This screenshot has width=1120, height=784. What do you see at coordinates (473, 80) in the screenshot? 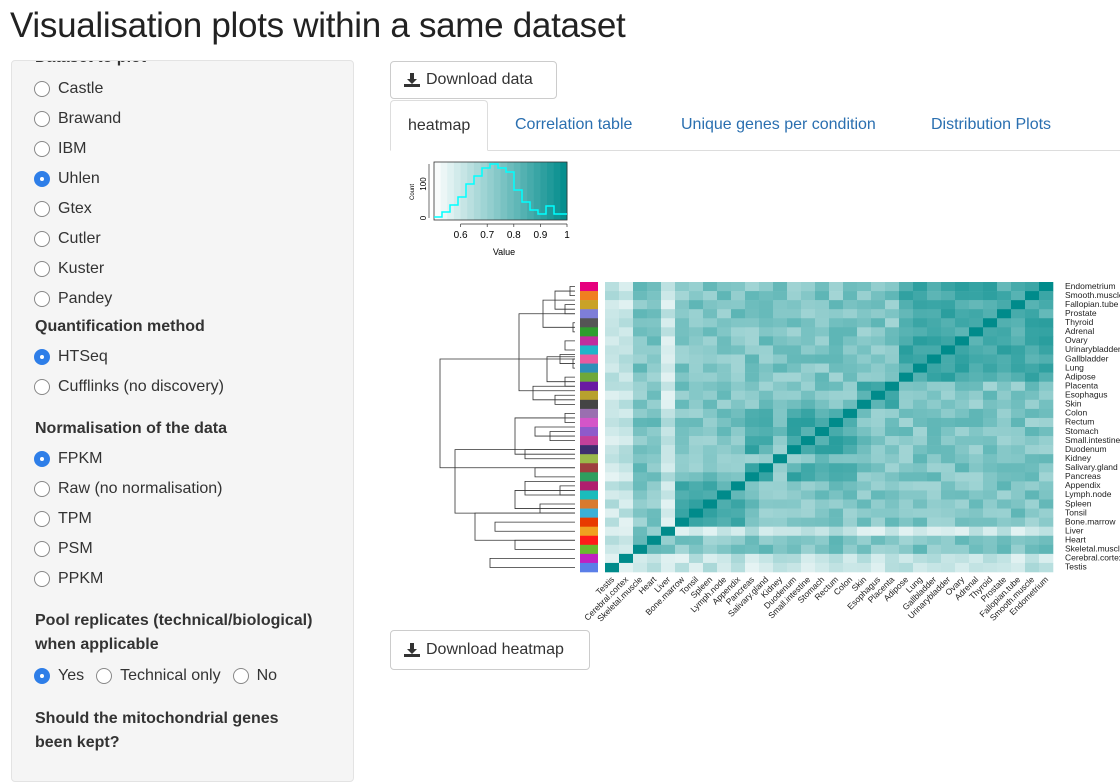
I see `download-data-button: Download data` at bounding box center [473, 80].